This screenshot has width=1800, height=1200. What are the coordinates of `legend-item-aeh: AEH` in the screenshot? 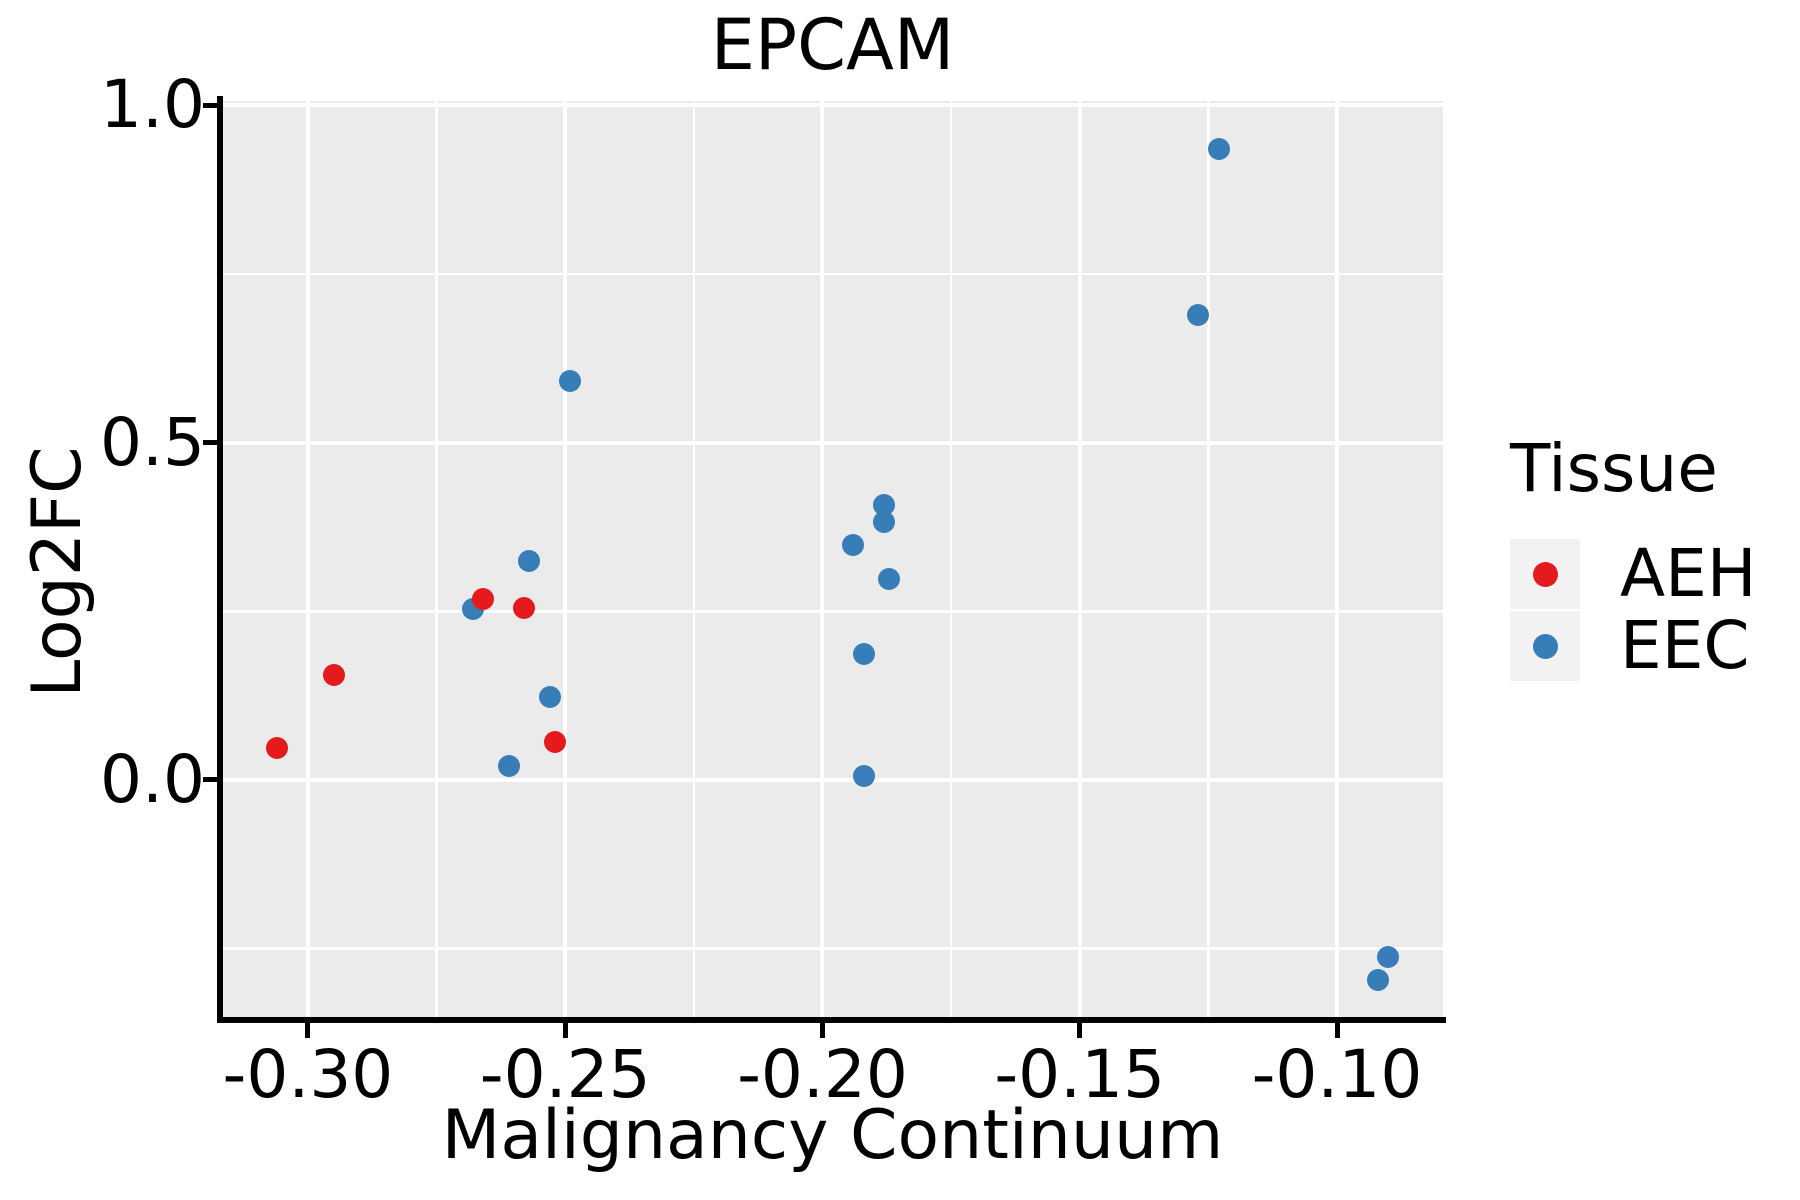 It's located at (1633, 574).